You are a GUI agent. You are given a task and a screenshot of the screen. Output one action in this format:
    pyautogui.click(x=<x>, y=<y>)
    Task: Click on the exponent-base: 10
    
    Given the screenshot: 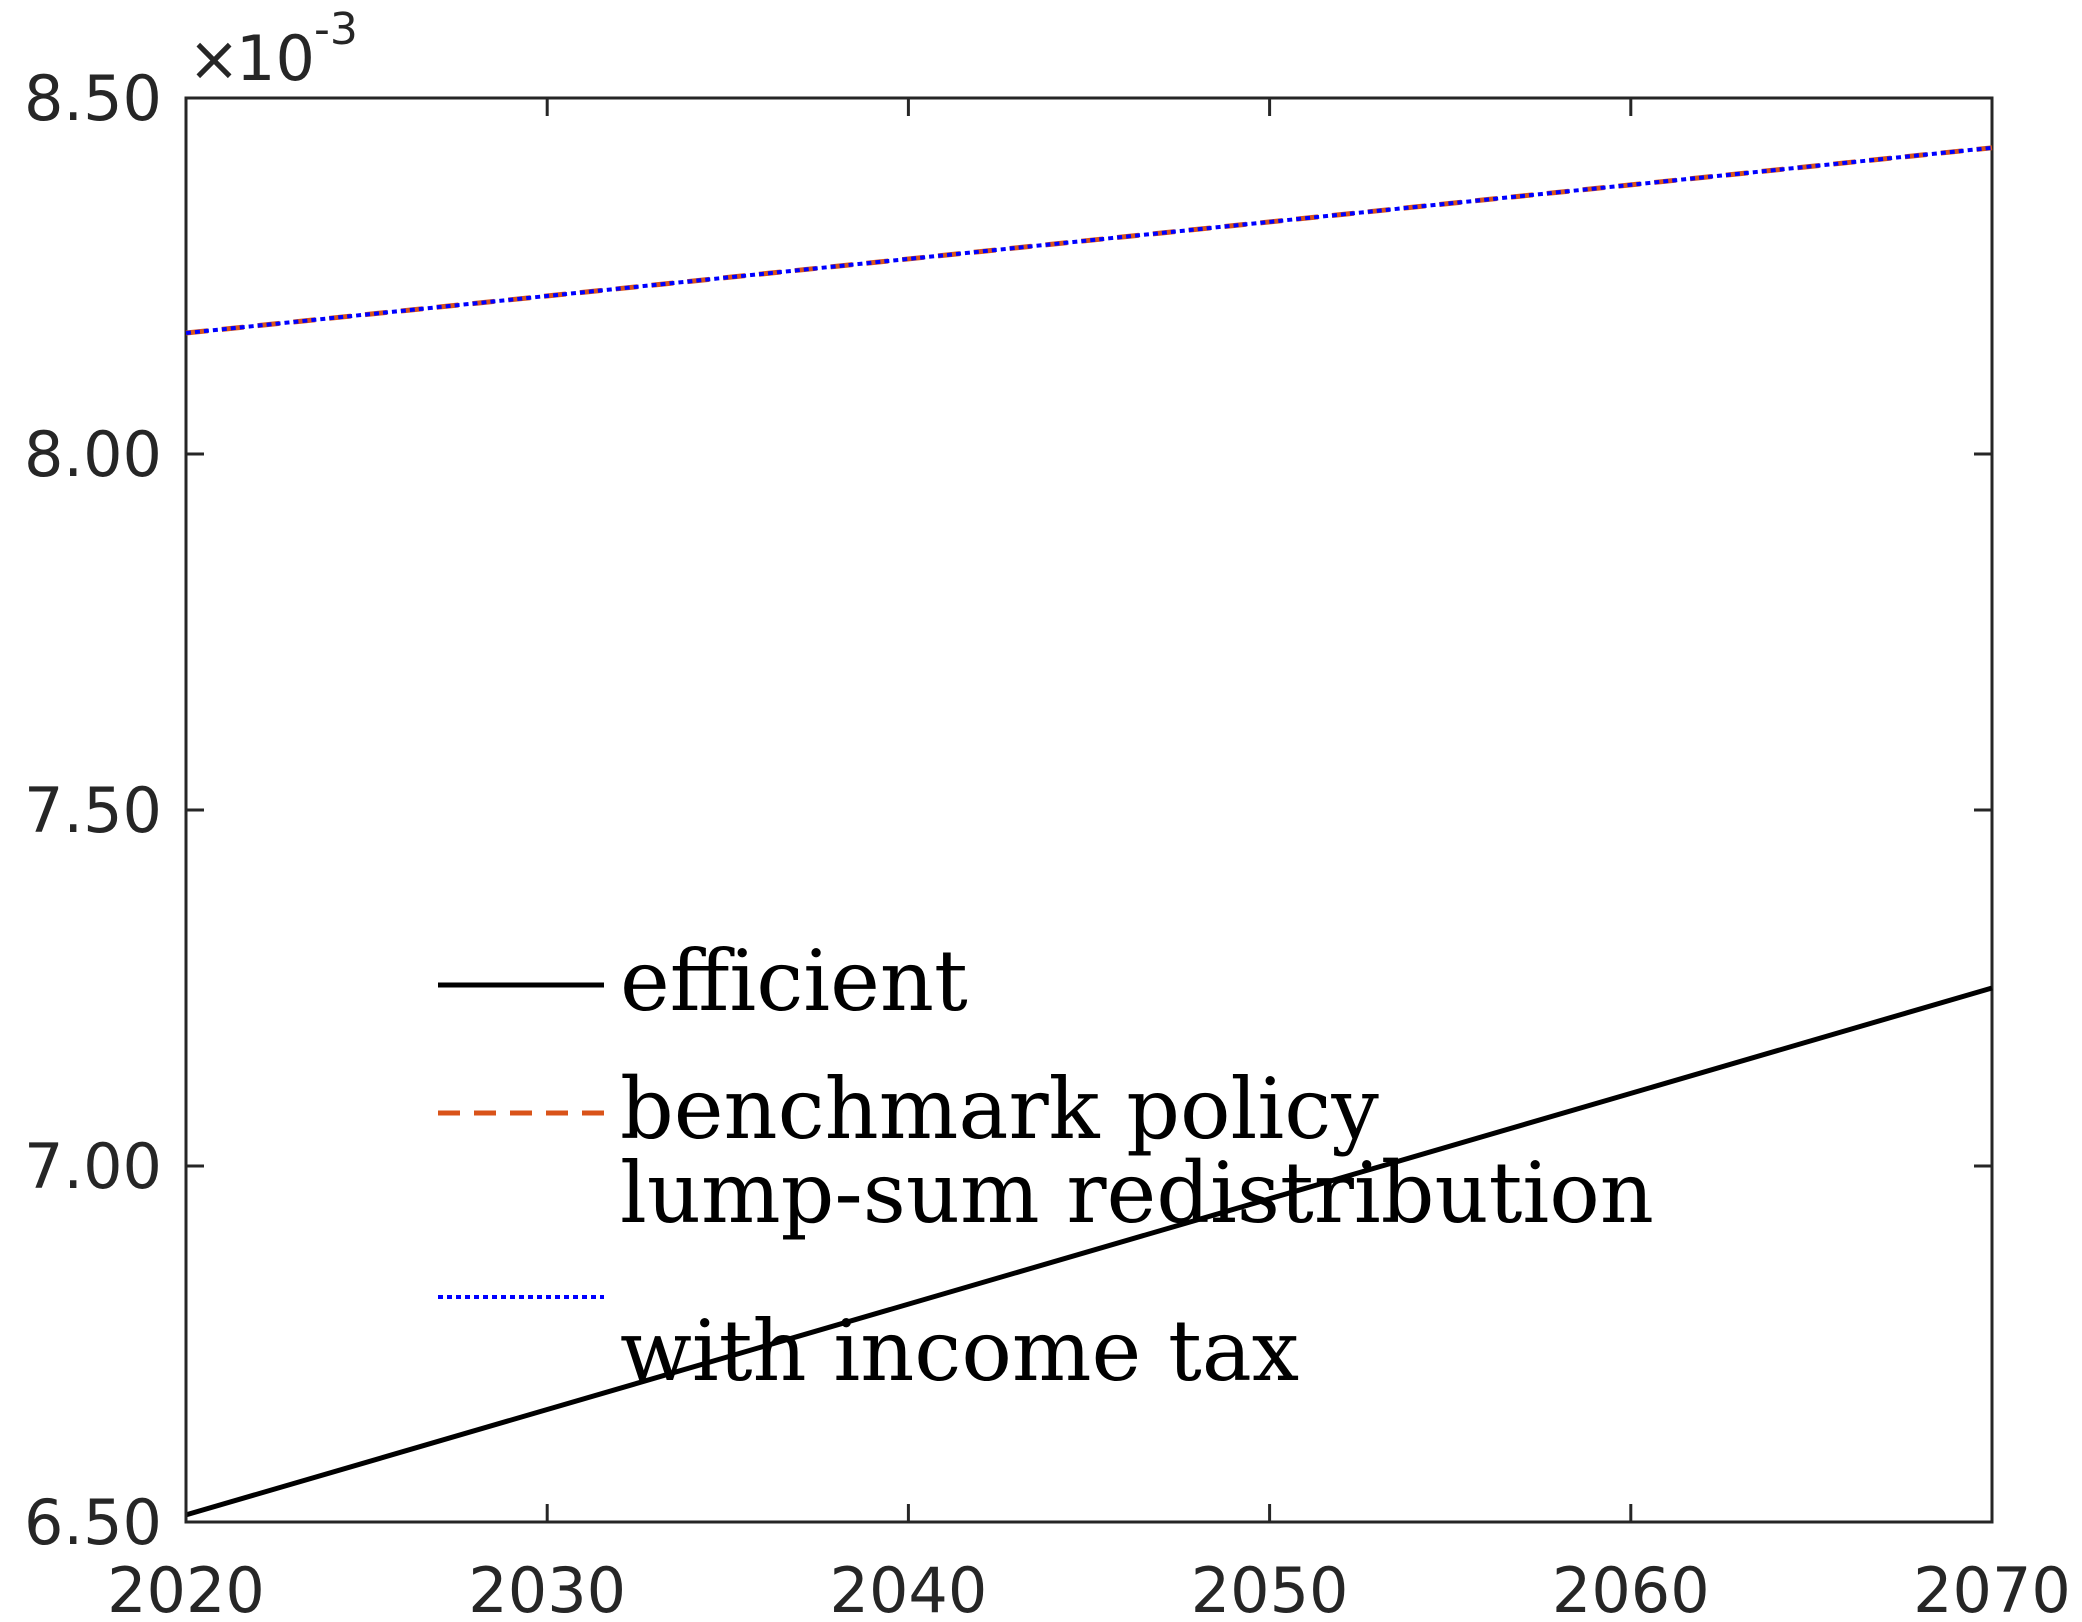 What is the action you would take?
    pyautogui.click(x=275, y=58)
    